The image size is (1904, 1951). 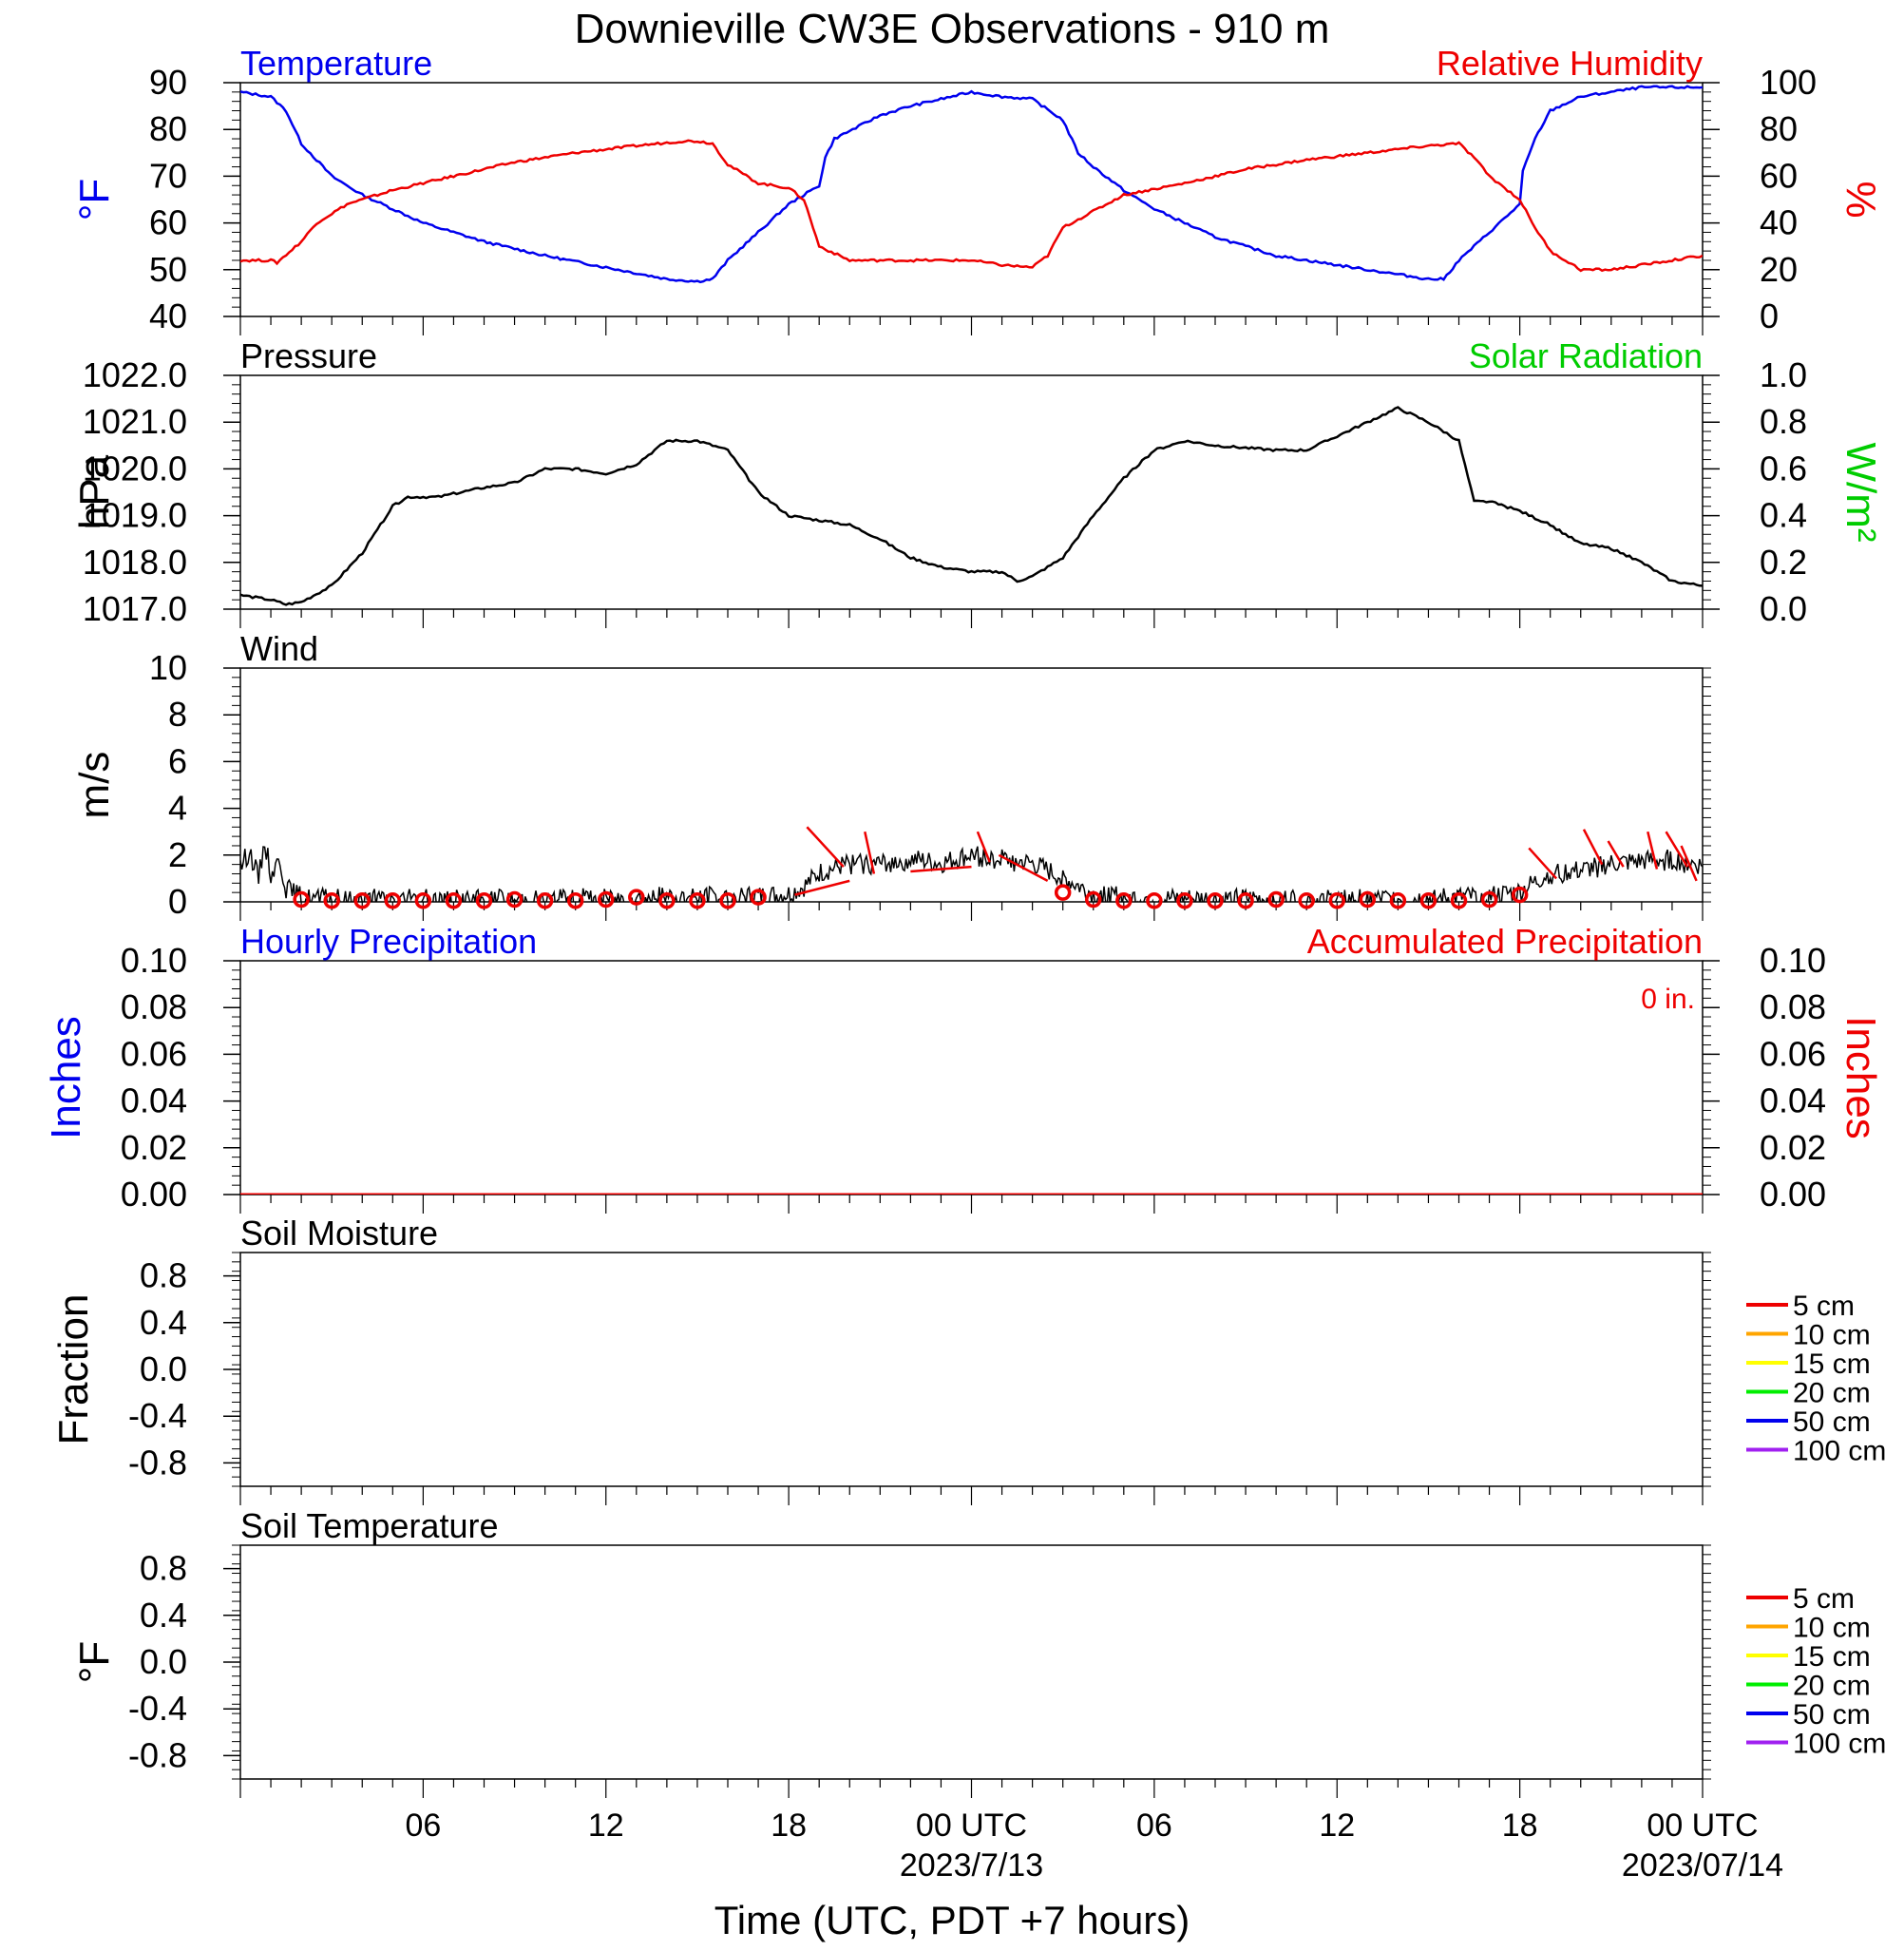 I want to click on y-tick-label-left: 0, so click(x=178, y=901).